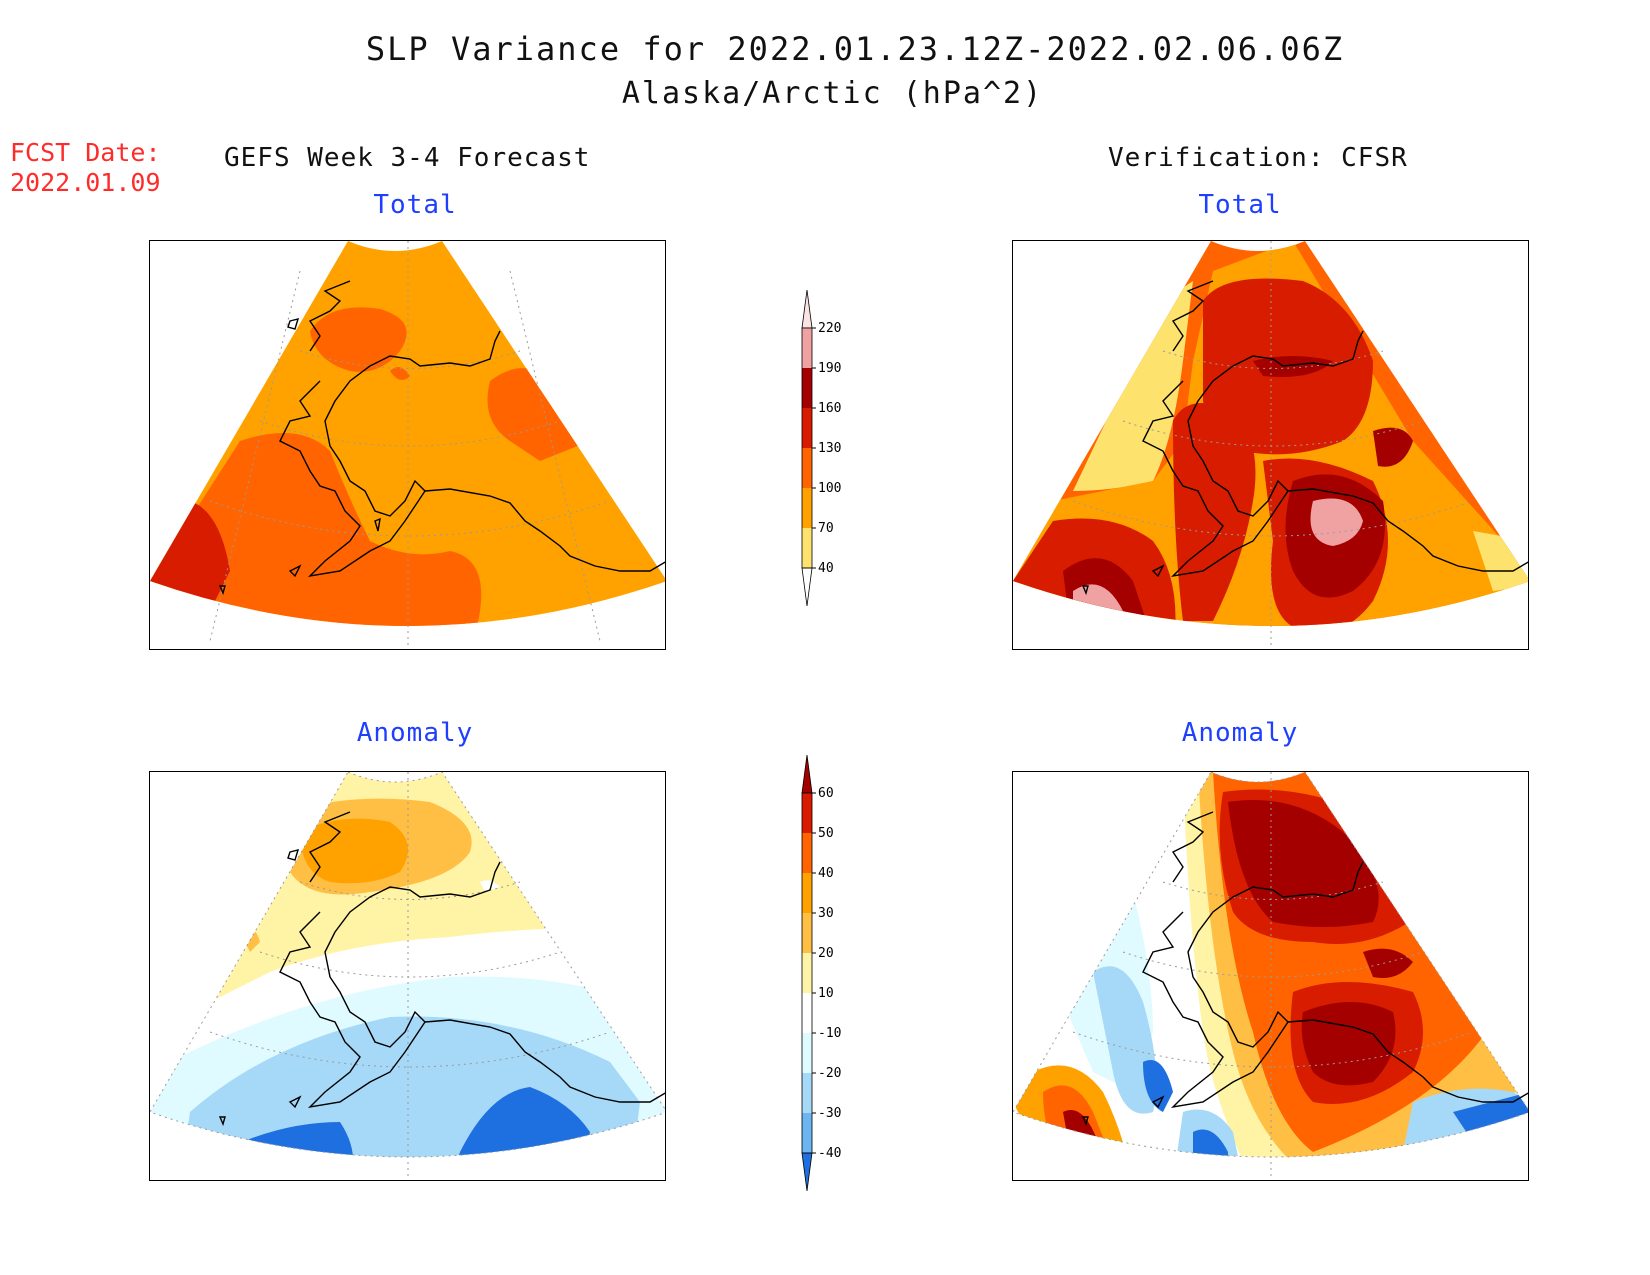 The height and width of the screenshot is (1275, 1650). I want to click on panel-title-forecast-total: Total, so click(415, 205).